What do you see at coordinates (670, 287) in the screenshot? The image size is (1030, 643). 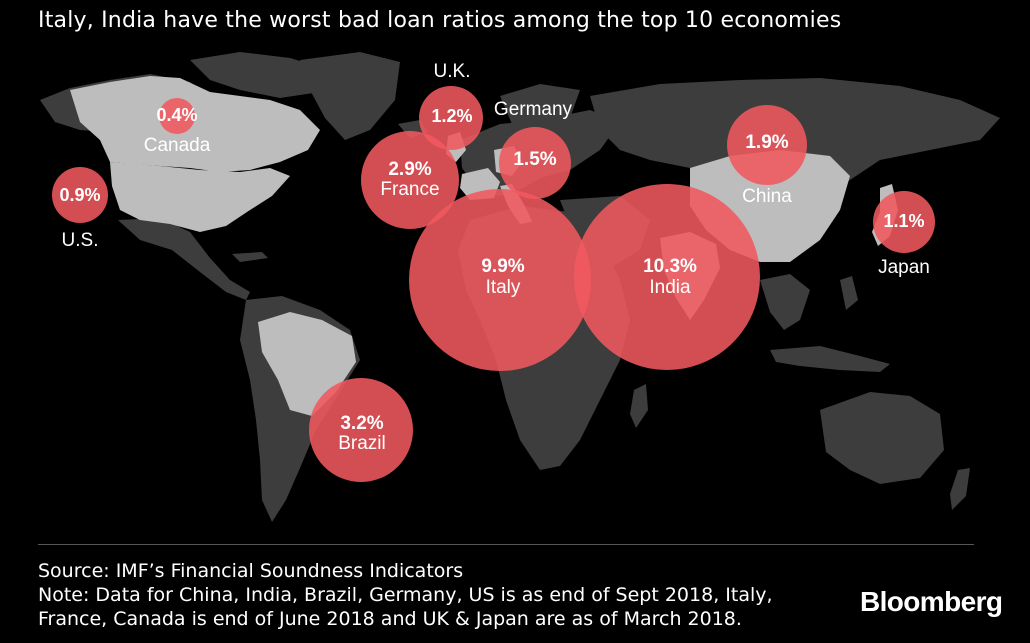 I see `india-name: India` at bounding box center [670, 287].